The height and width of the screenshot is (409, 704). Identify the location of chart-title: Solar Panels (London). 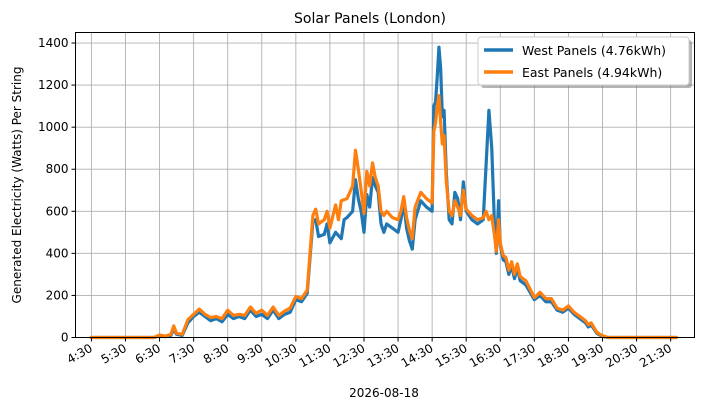
(370, 19).